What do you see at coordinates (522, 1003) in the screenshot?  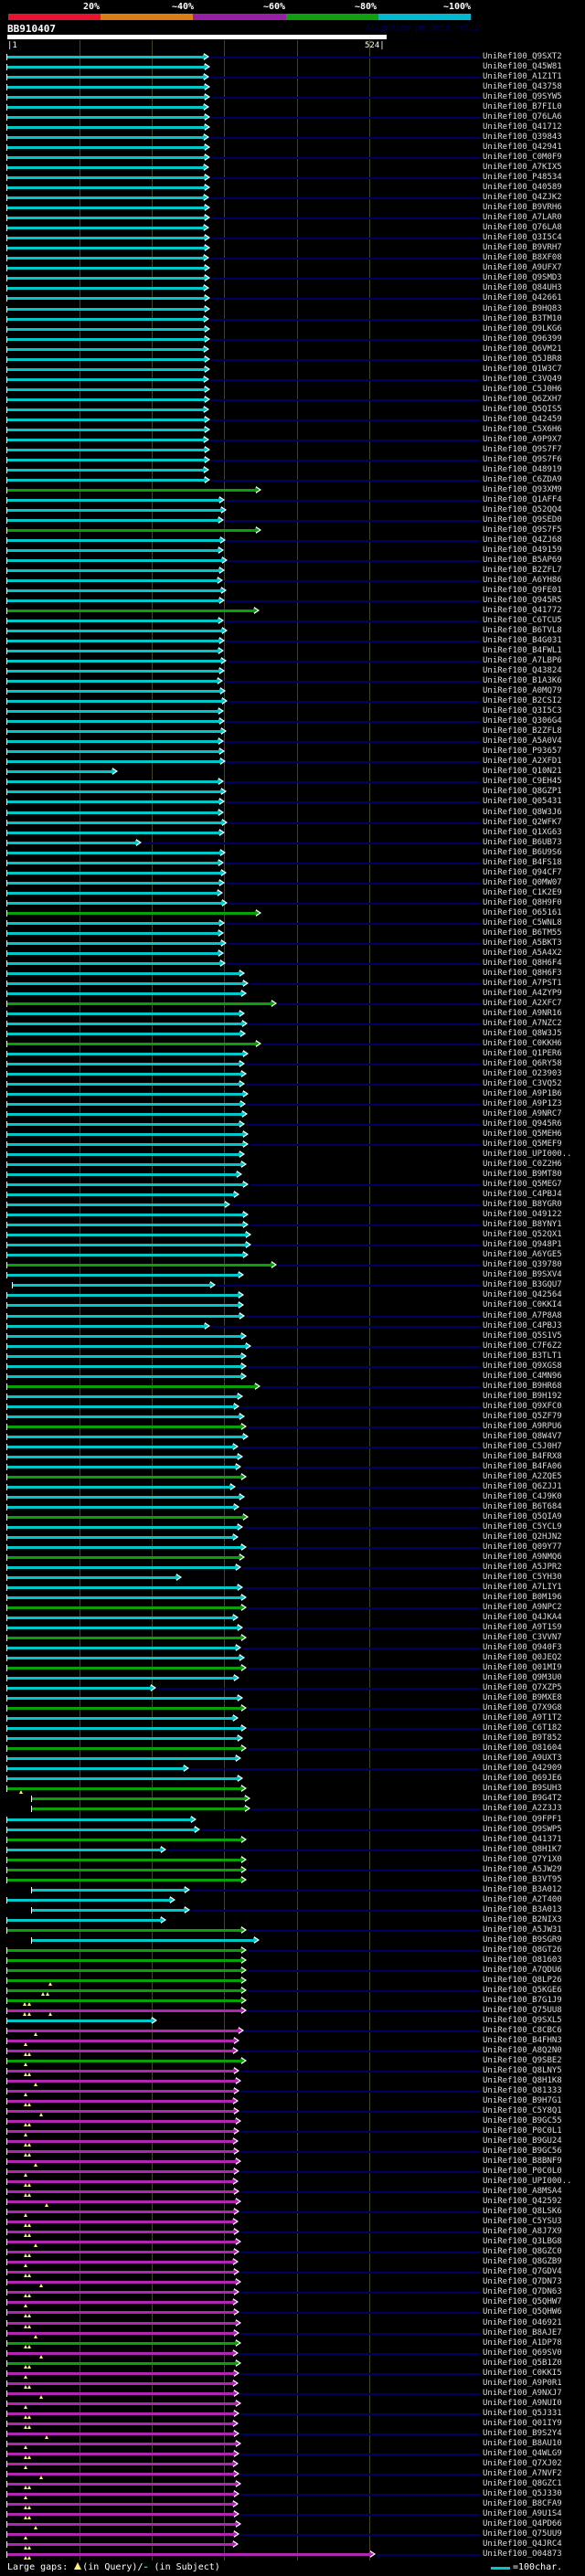 I see `hit-label: UniRef100_A2XFC7` at bounding box center [522, 1003].